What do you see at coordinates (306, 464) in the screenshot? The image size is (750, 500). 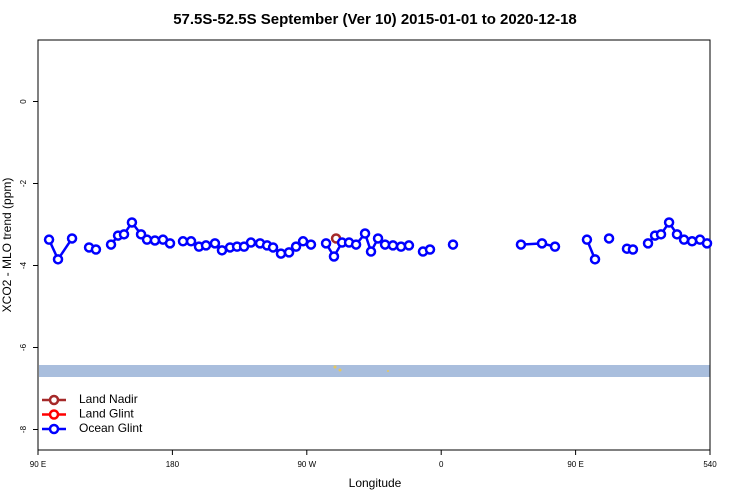 I see `x-tick-label: 90 W` at bounding box center [306, 464].